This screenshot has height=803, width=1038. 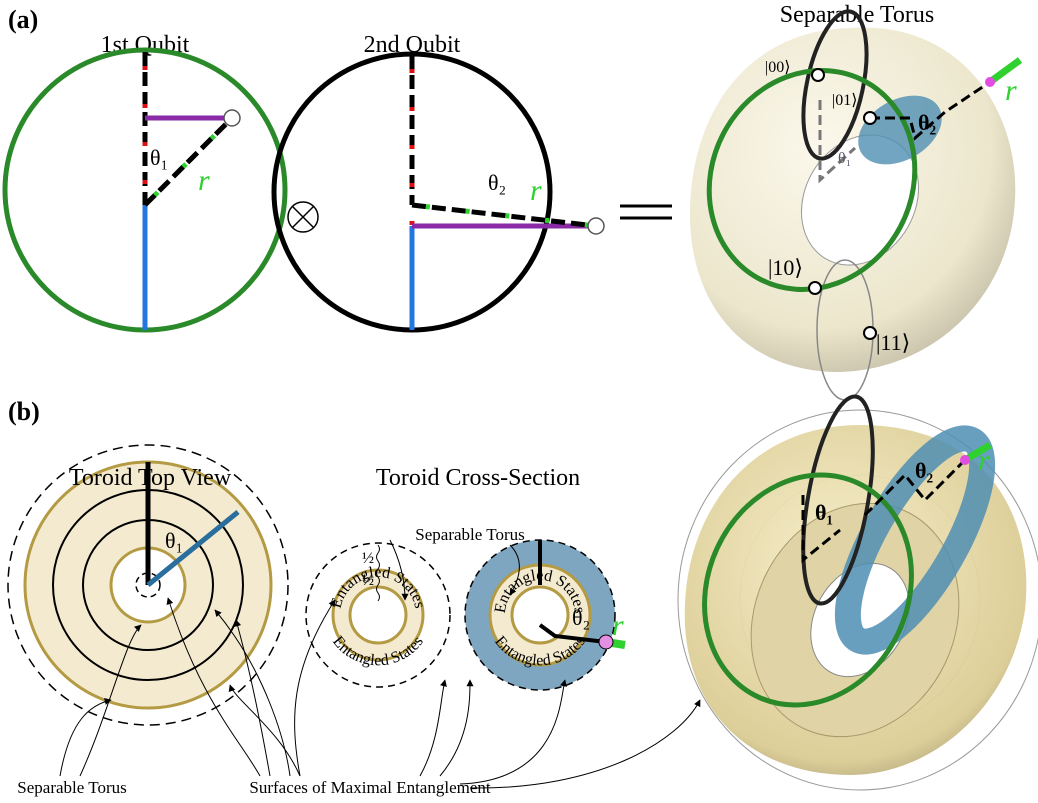 I want to click on label: |01⟩, so click(x=844, y=100).